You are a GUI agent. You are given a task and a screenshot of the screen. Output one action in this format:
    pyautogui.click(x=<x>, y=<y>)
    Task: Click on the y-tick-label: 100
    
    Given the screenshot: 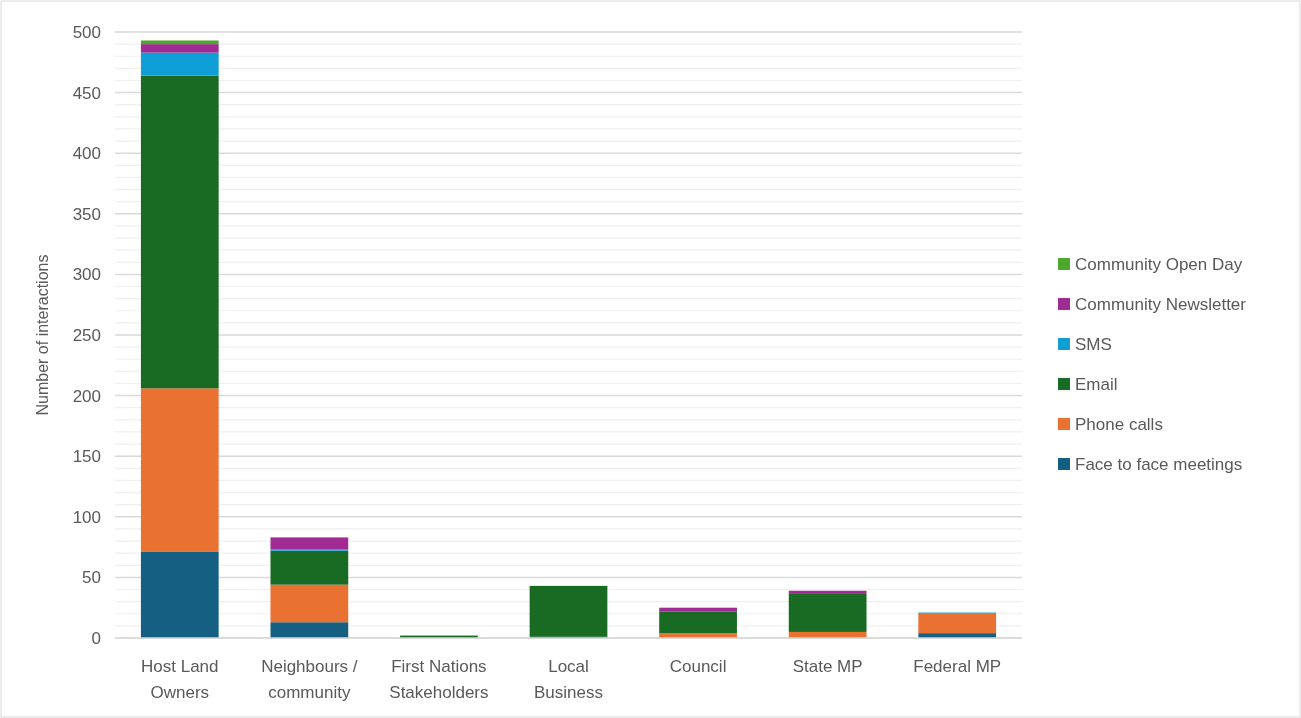 What is the action you would take?
    pyautogui.click(x=86, y=517)
    